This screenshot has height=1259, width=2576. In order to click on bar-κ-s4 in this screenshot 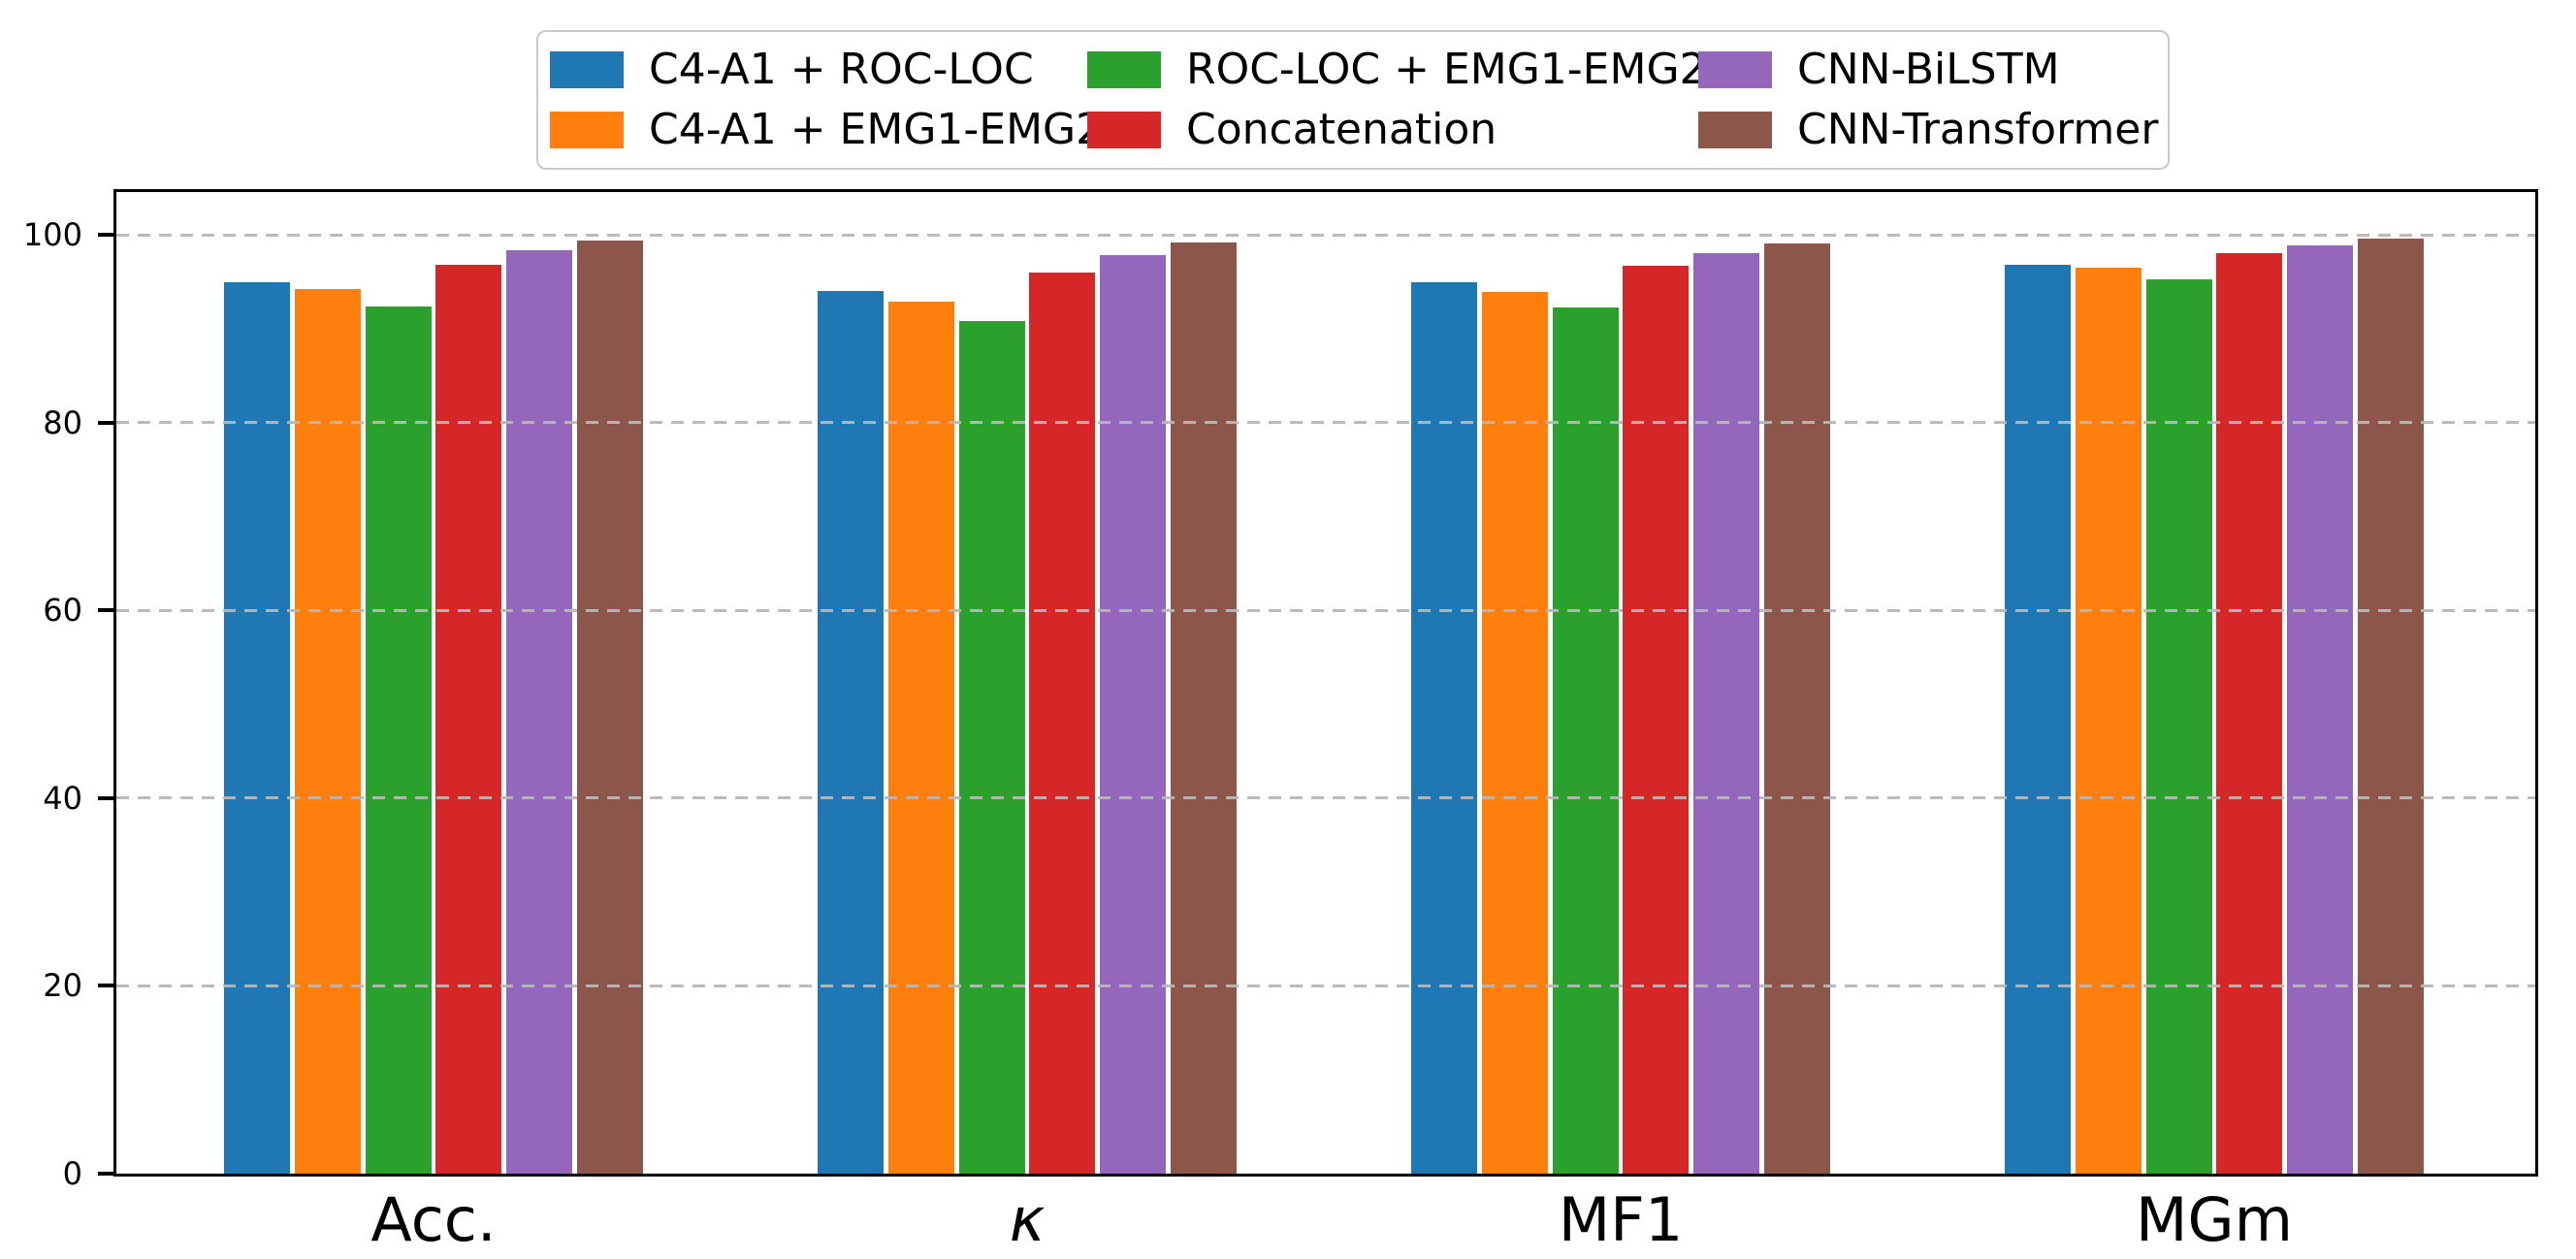, I will do `click(1133, 714)`.